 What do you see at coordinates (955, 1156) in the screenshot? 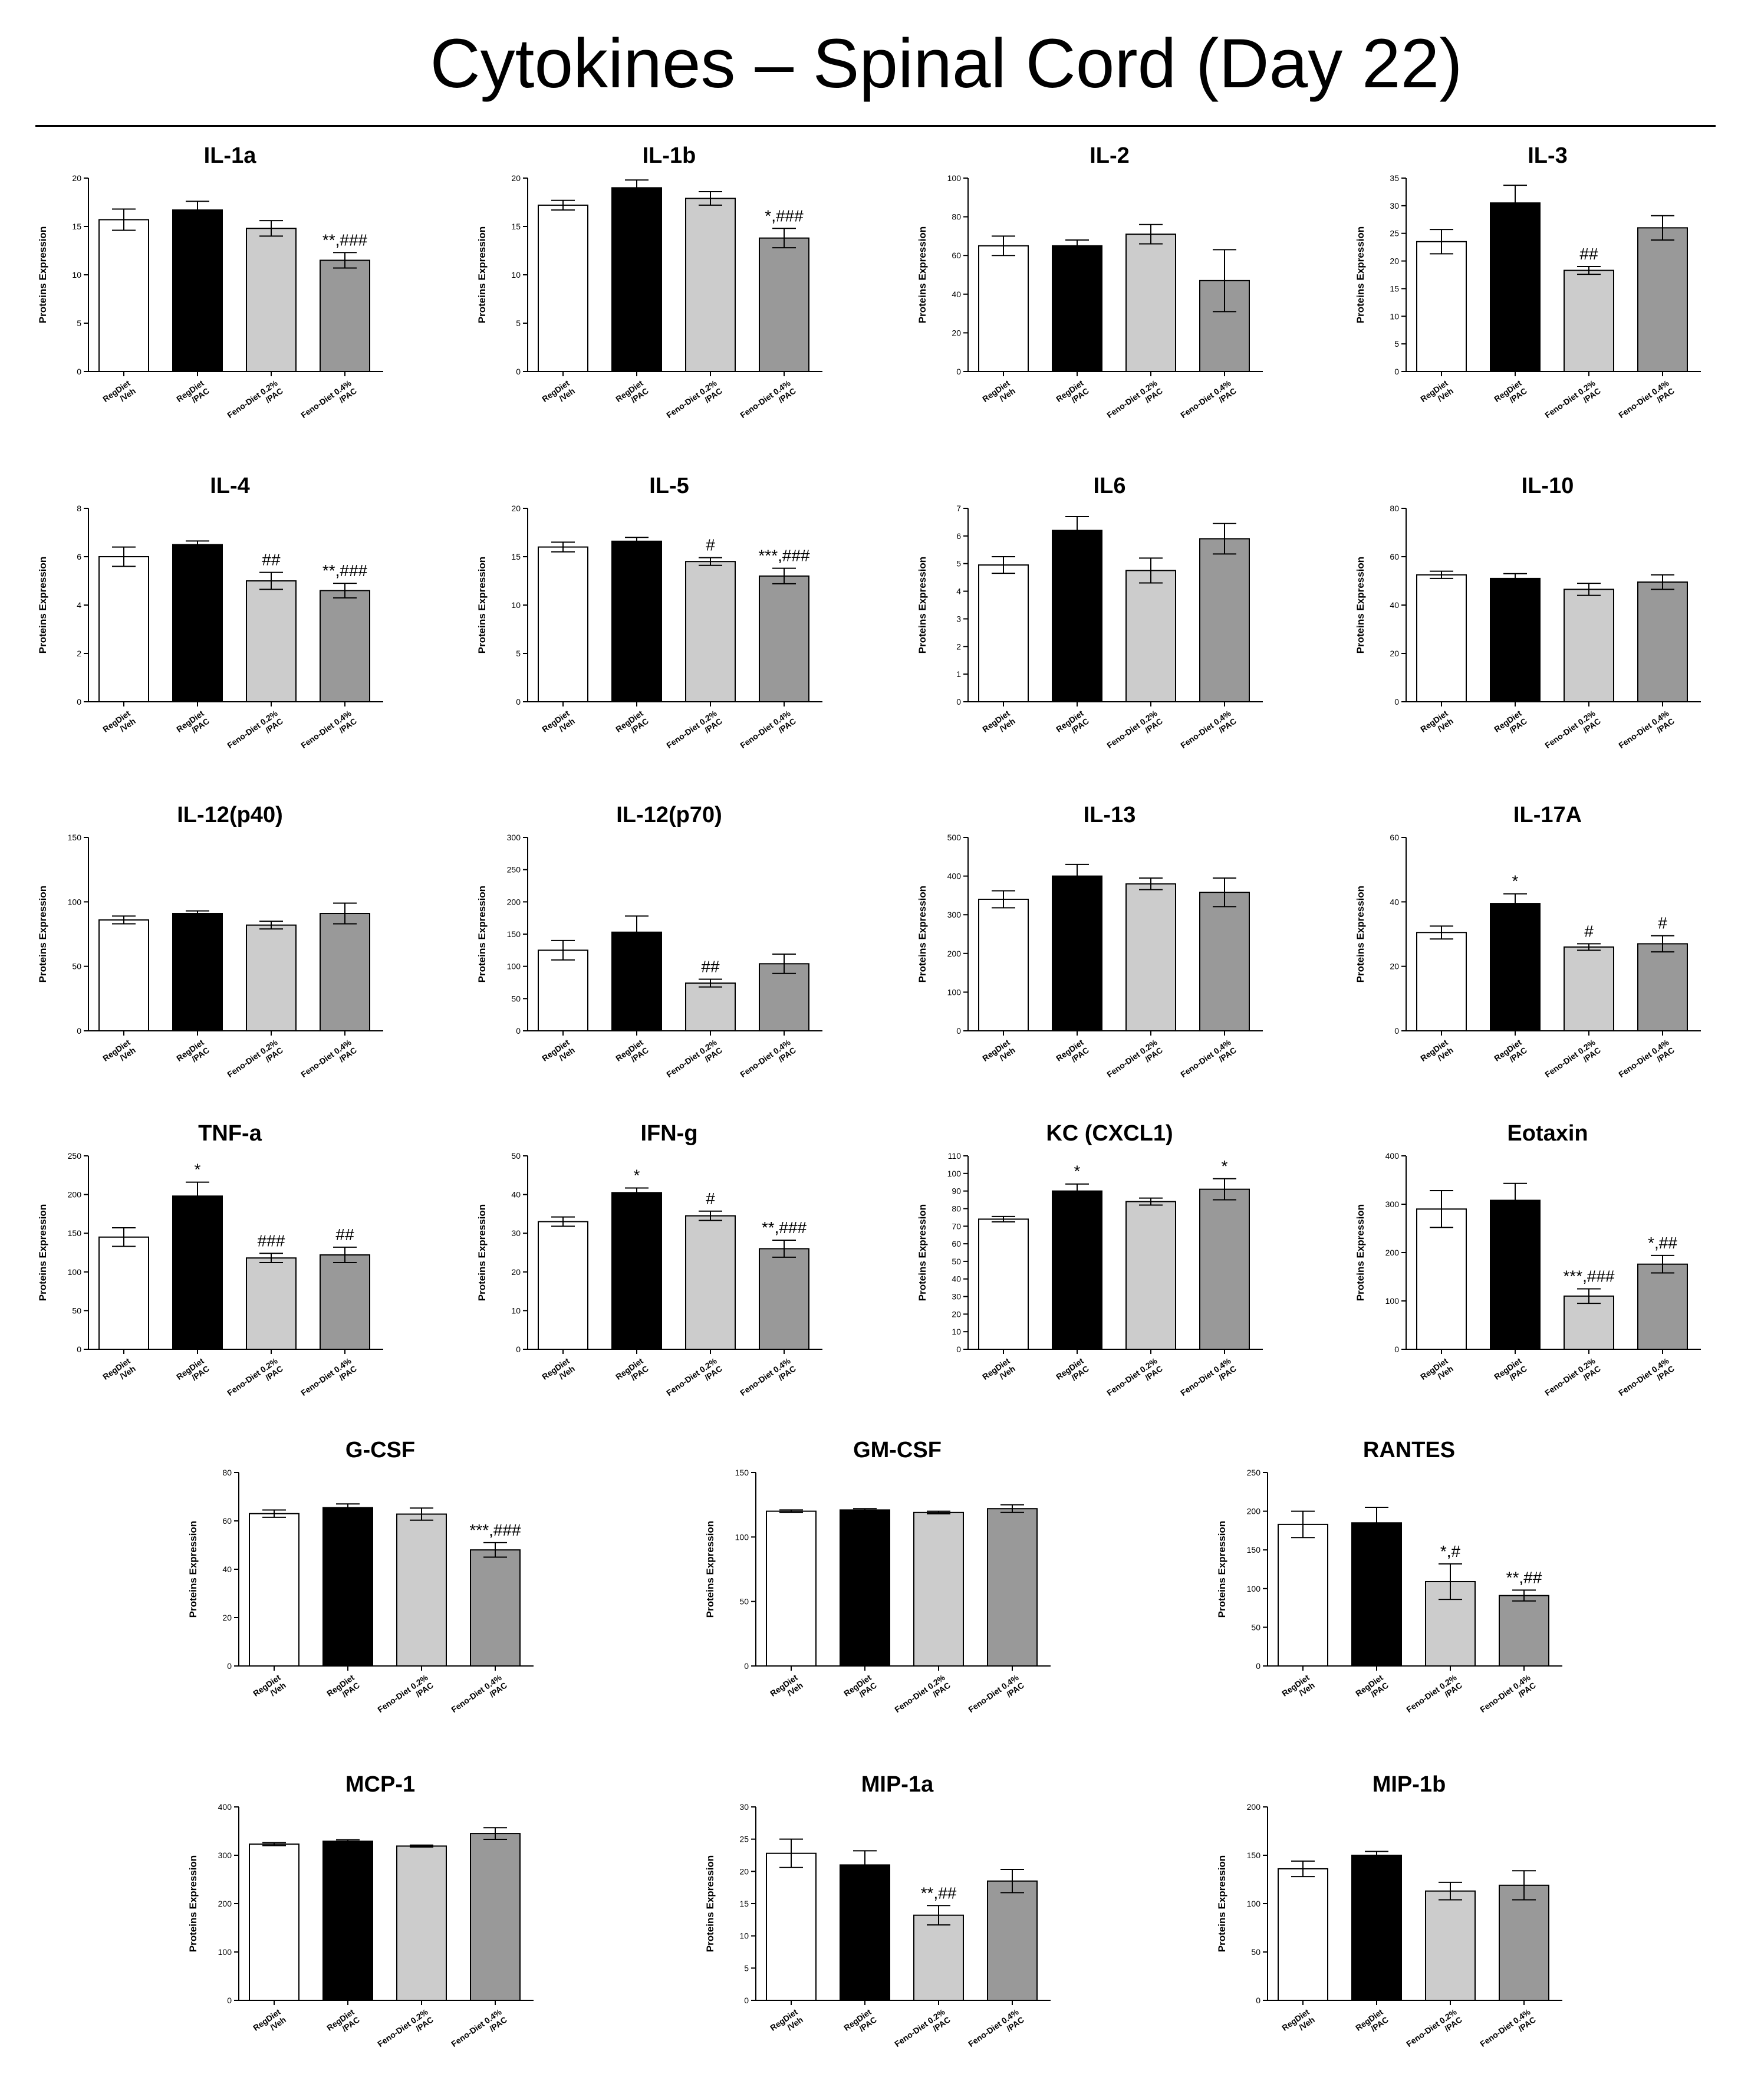
I see `y-tick-label: 110` at bounding box center [955, 1156].